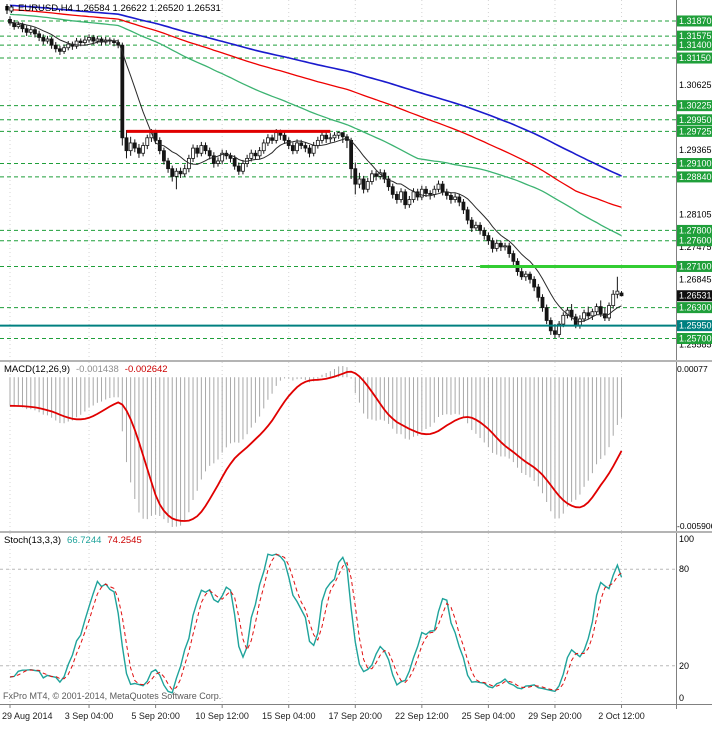  Describe the element at coordinates (694, 526) in the screenshot. I see `macd-axis-bottom: -0.005906` at that location.